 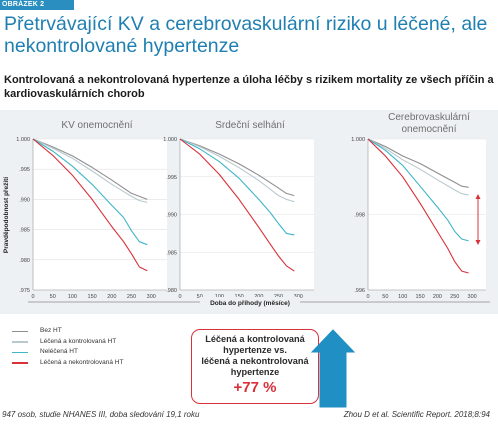 What do you see at coordinates (359, 291) in the screenshot?
I see `y-tick-label: .996` at bounding box center [359, 291].